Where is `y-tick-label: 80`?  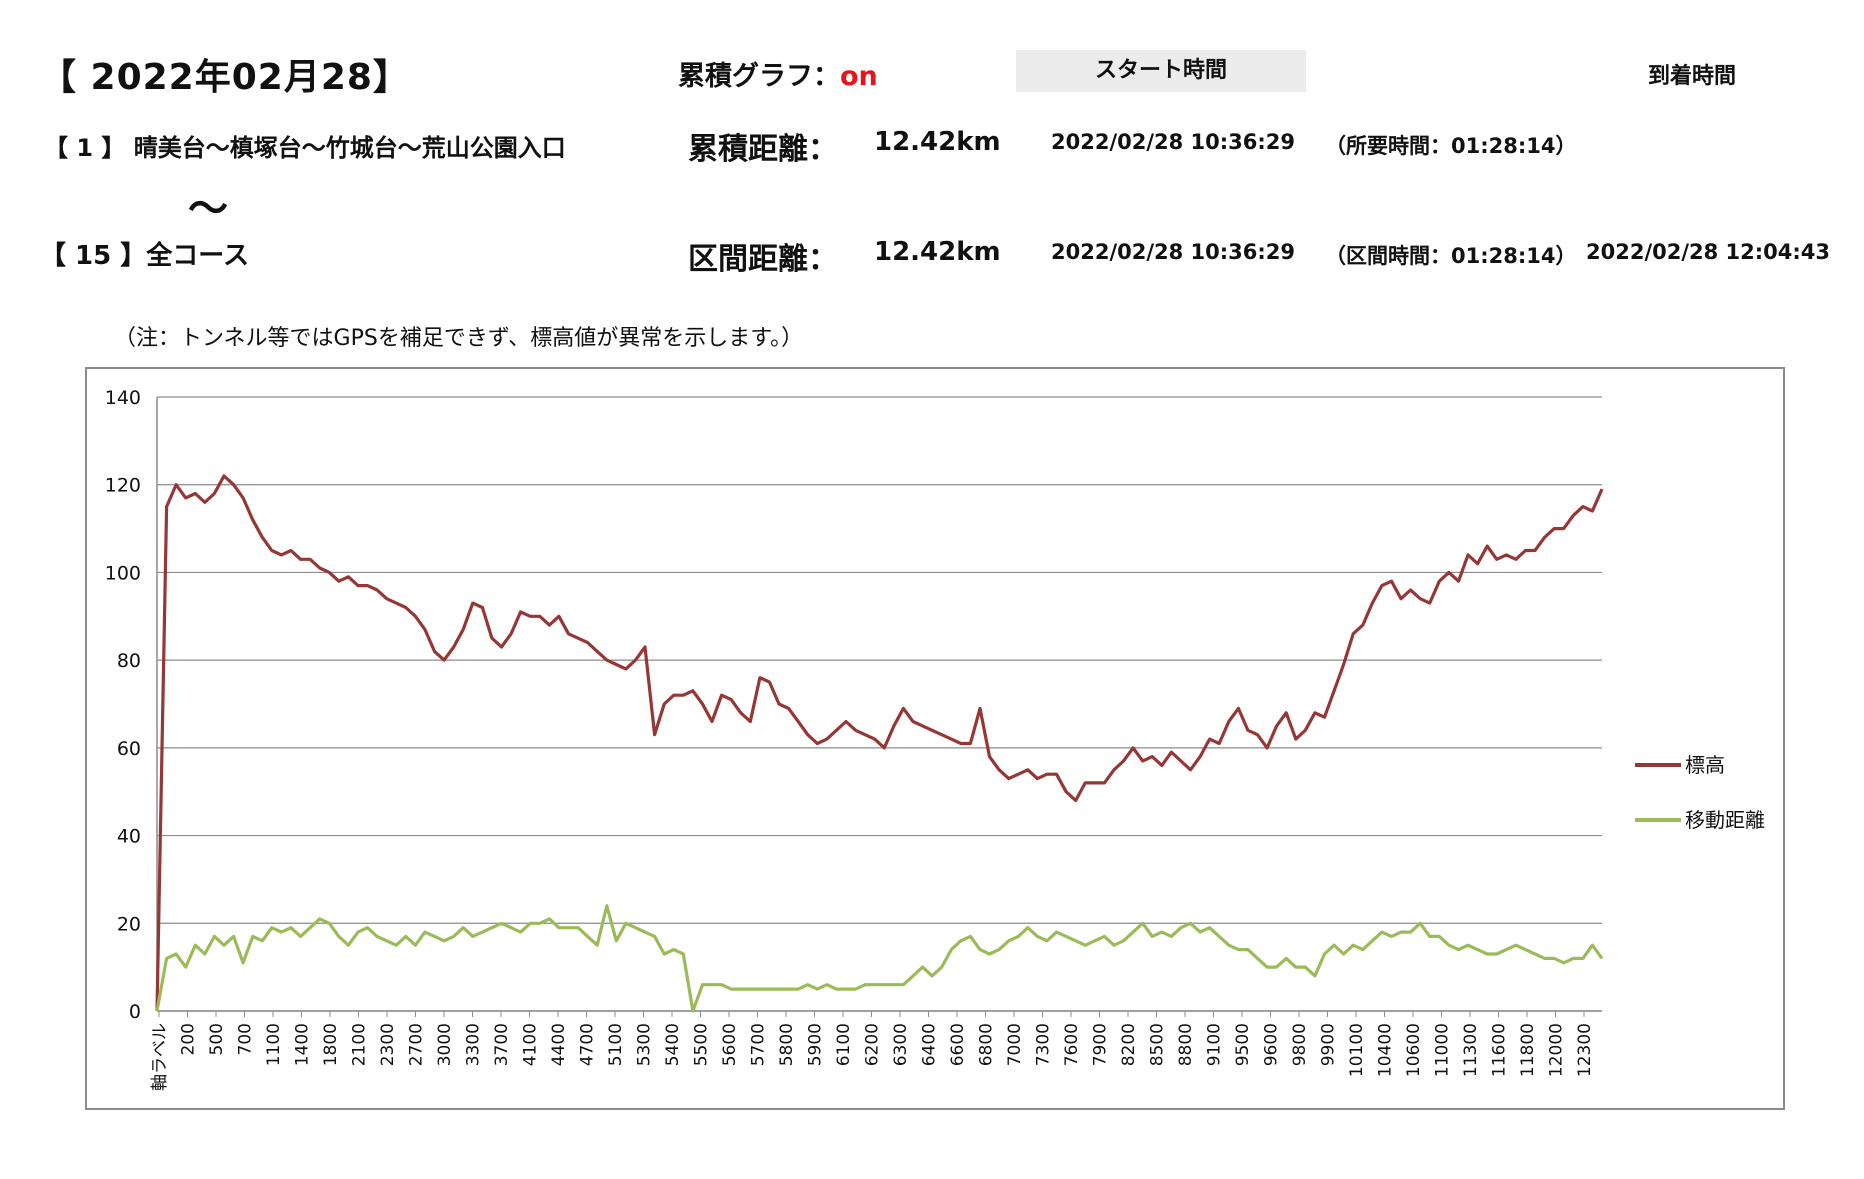
y-tick-label: 80 is located at coordinates (129, 661).